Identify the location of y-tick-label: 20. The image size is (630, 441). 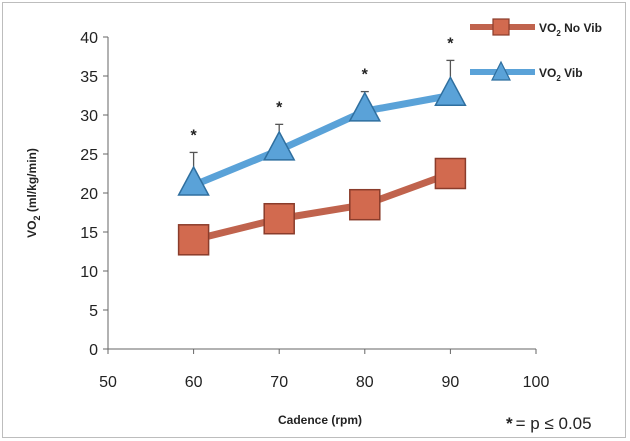
(89, 194).